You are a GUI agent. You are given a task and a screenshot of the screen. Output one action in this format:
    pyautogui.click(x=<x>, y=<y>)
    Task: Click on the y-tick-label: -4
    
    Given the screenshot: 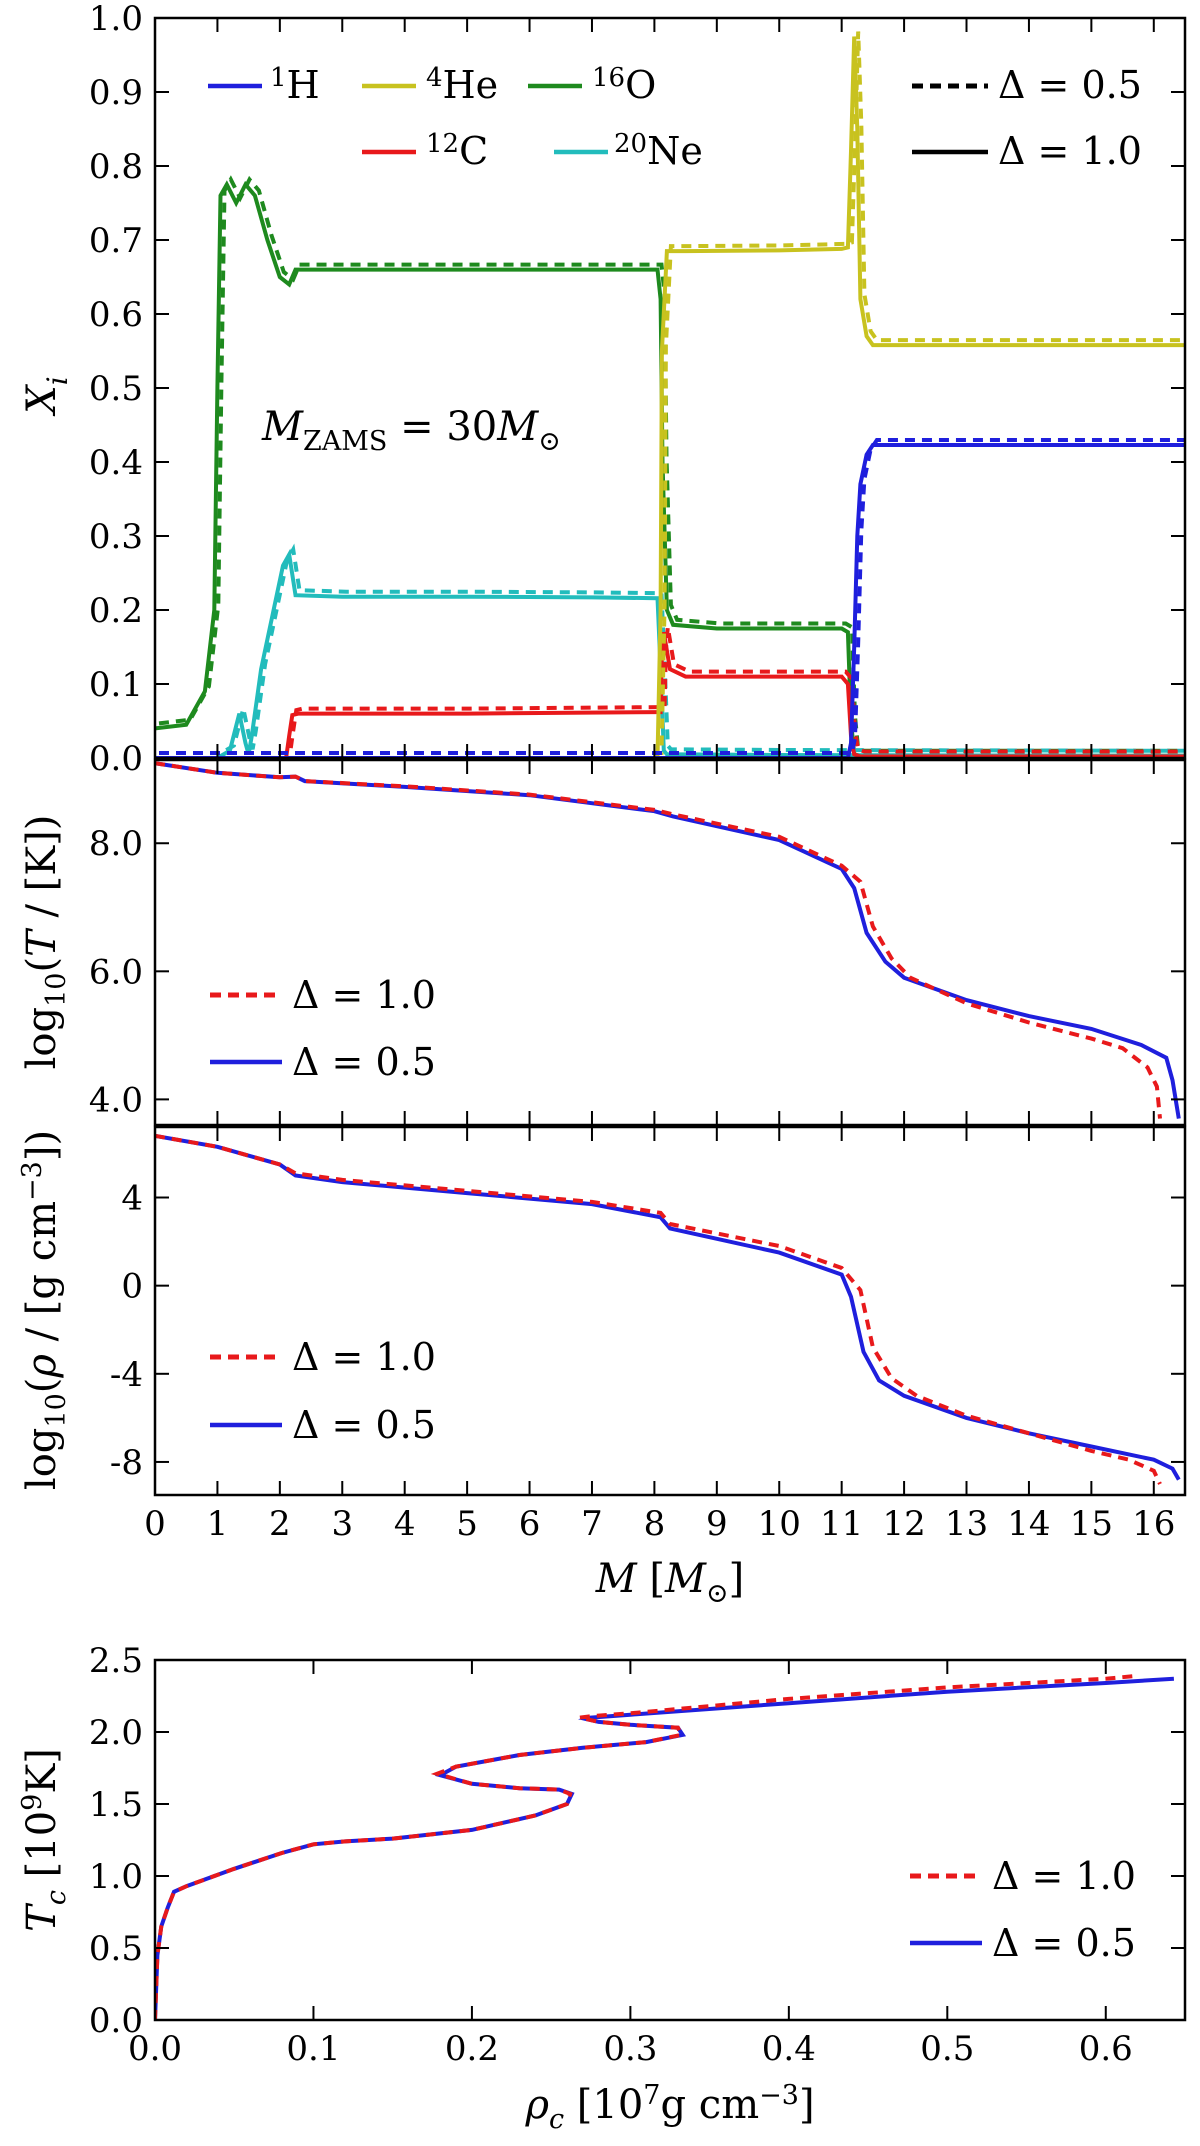 What is the action you would take?
    pyautogui.click(x=126, y=1375)
    